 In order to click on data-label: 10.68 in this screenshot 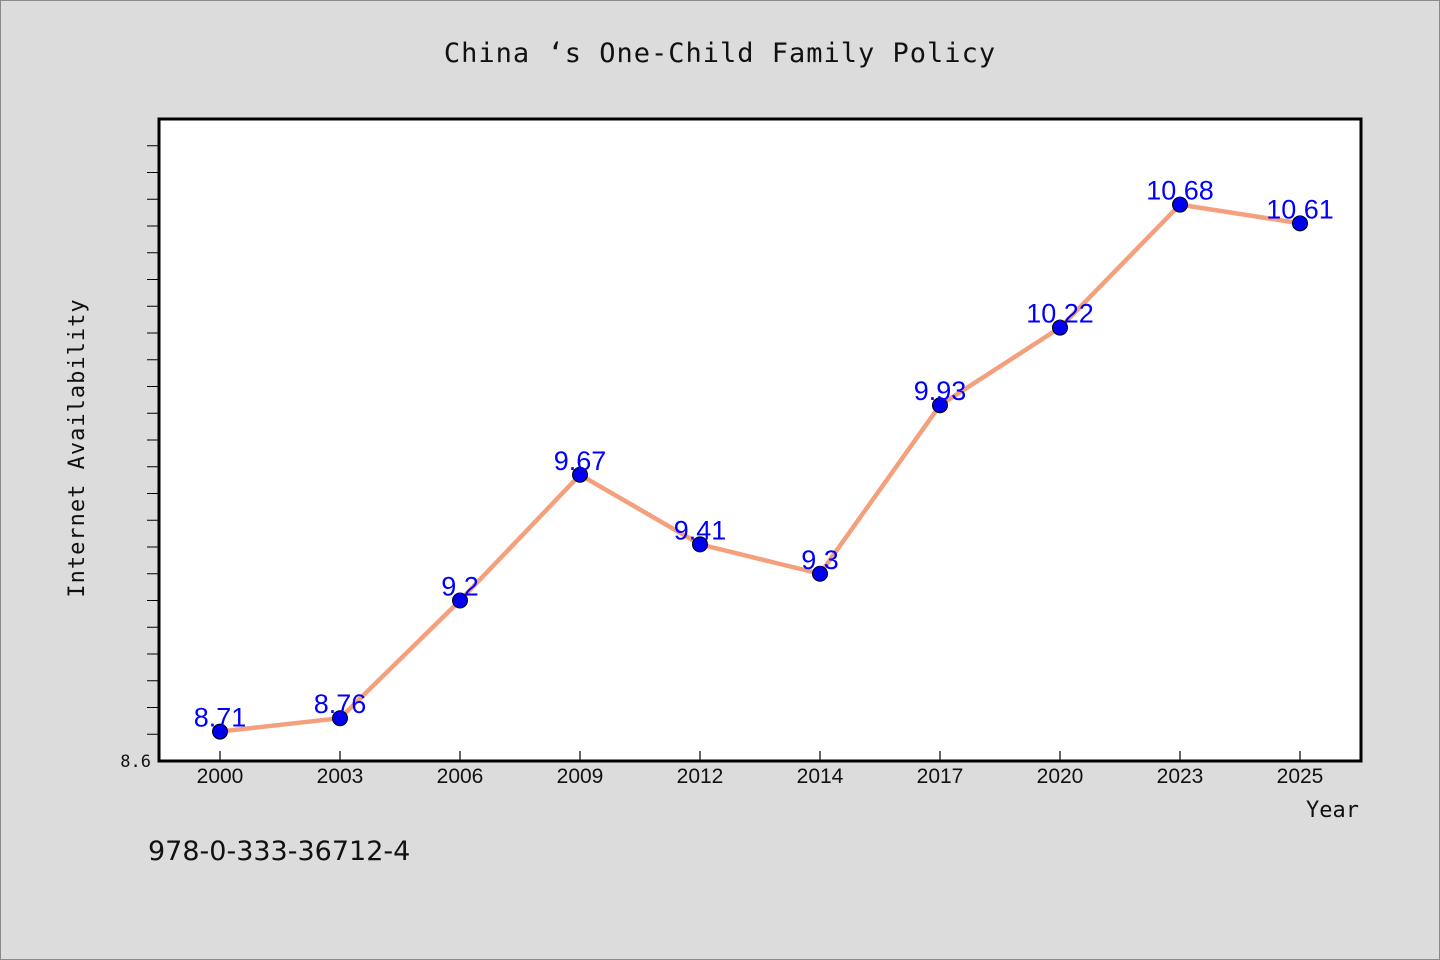, I will do `click(1180, 191)`.